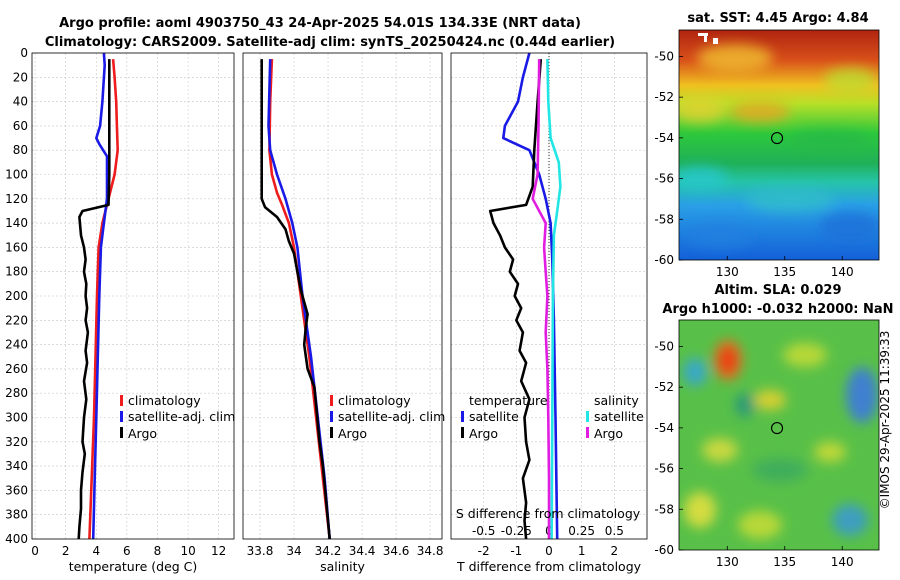 Image resolution: width=900 pixels, height=580 pixels. I want to click on depth-tick-label: 60, so click(20, 126).